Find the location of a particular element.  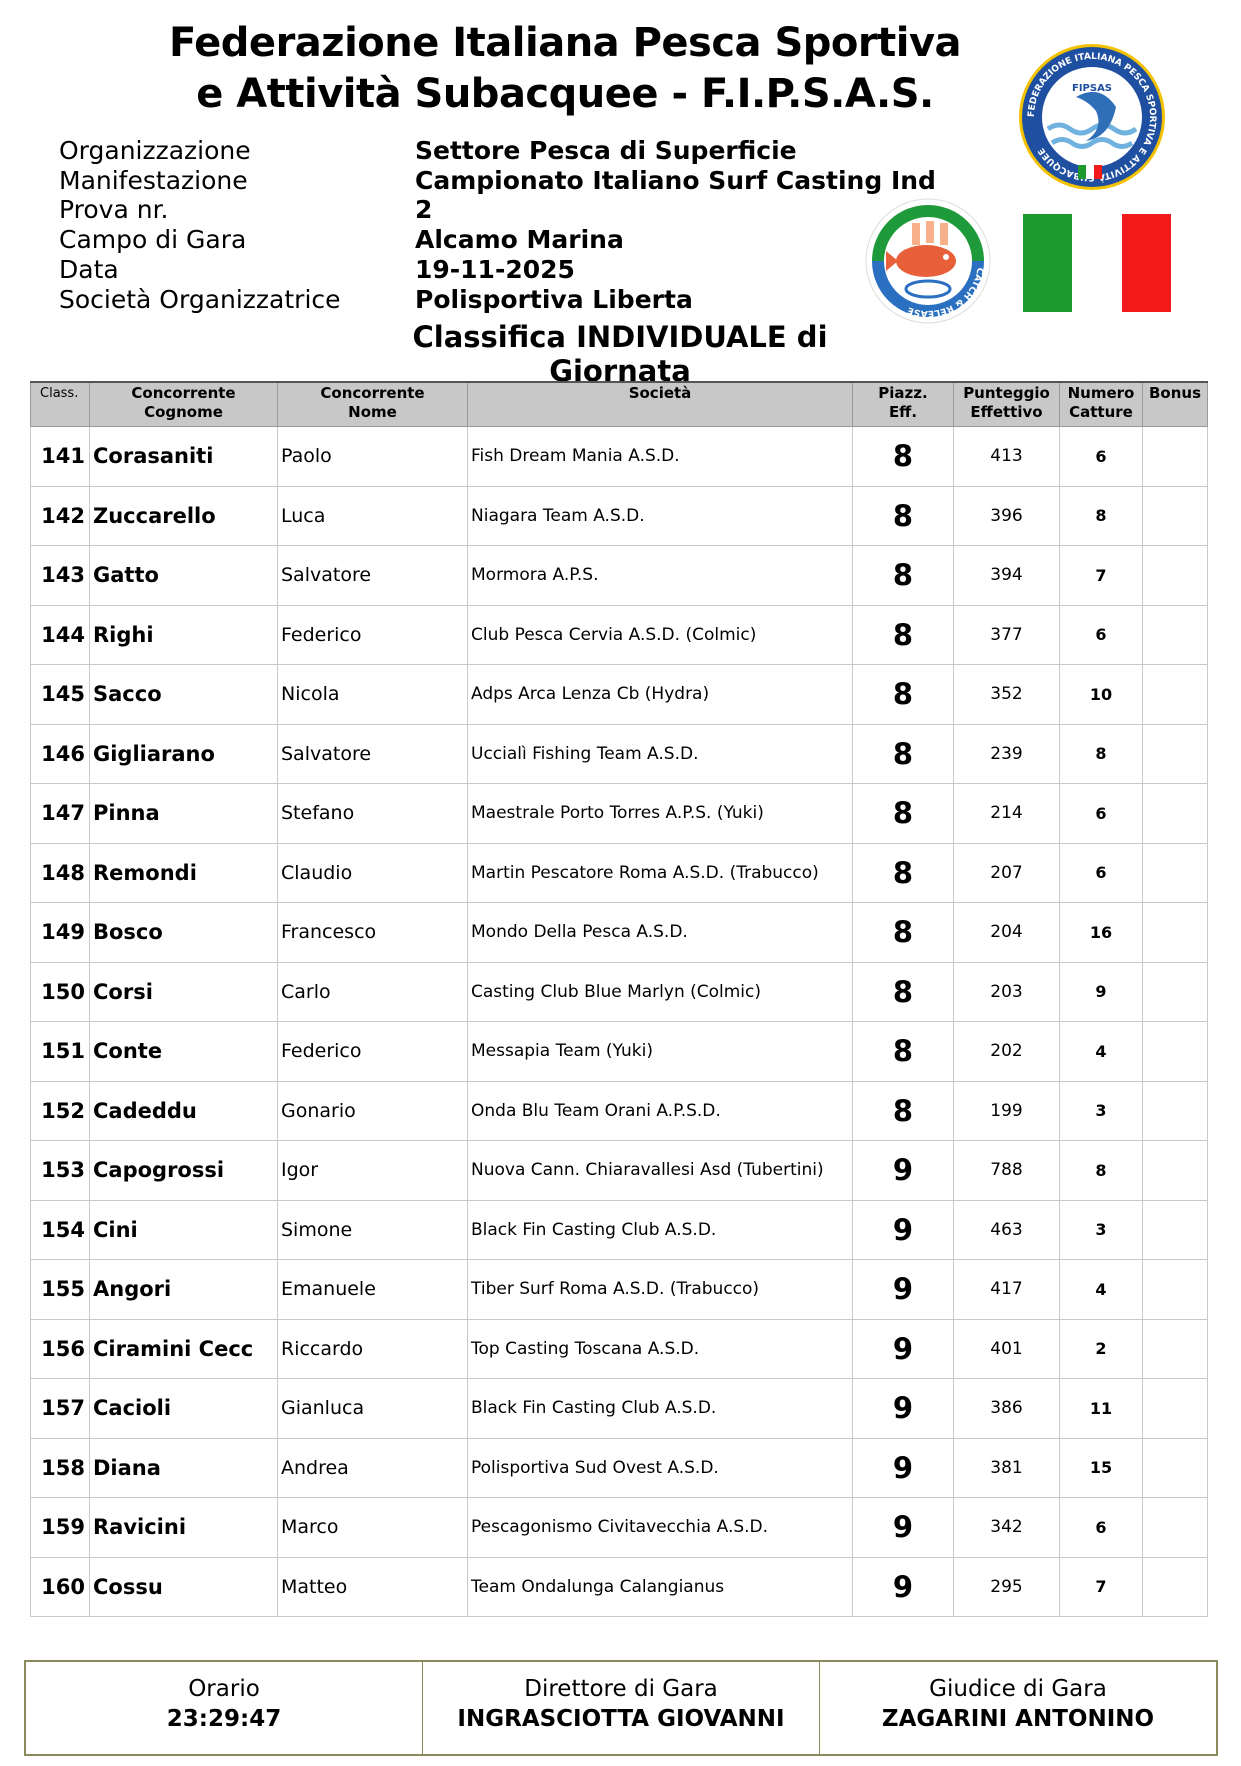

cell-nome: Federico is located at coordinates (372, 1051).